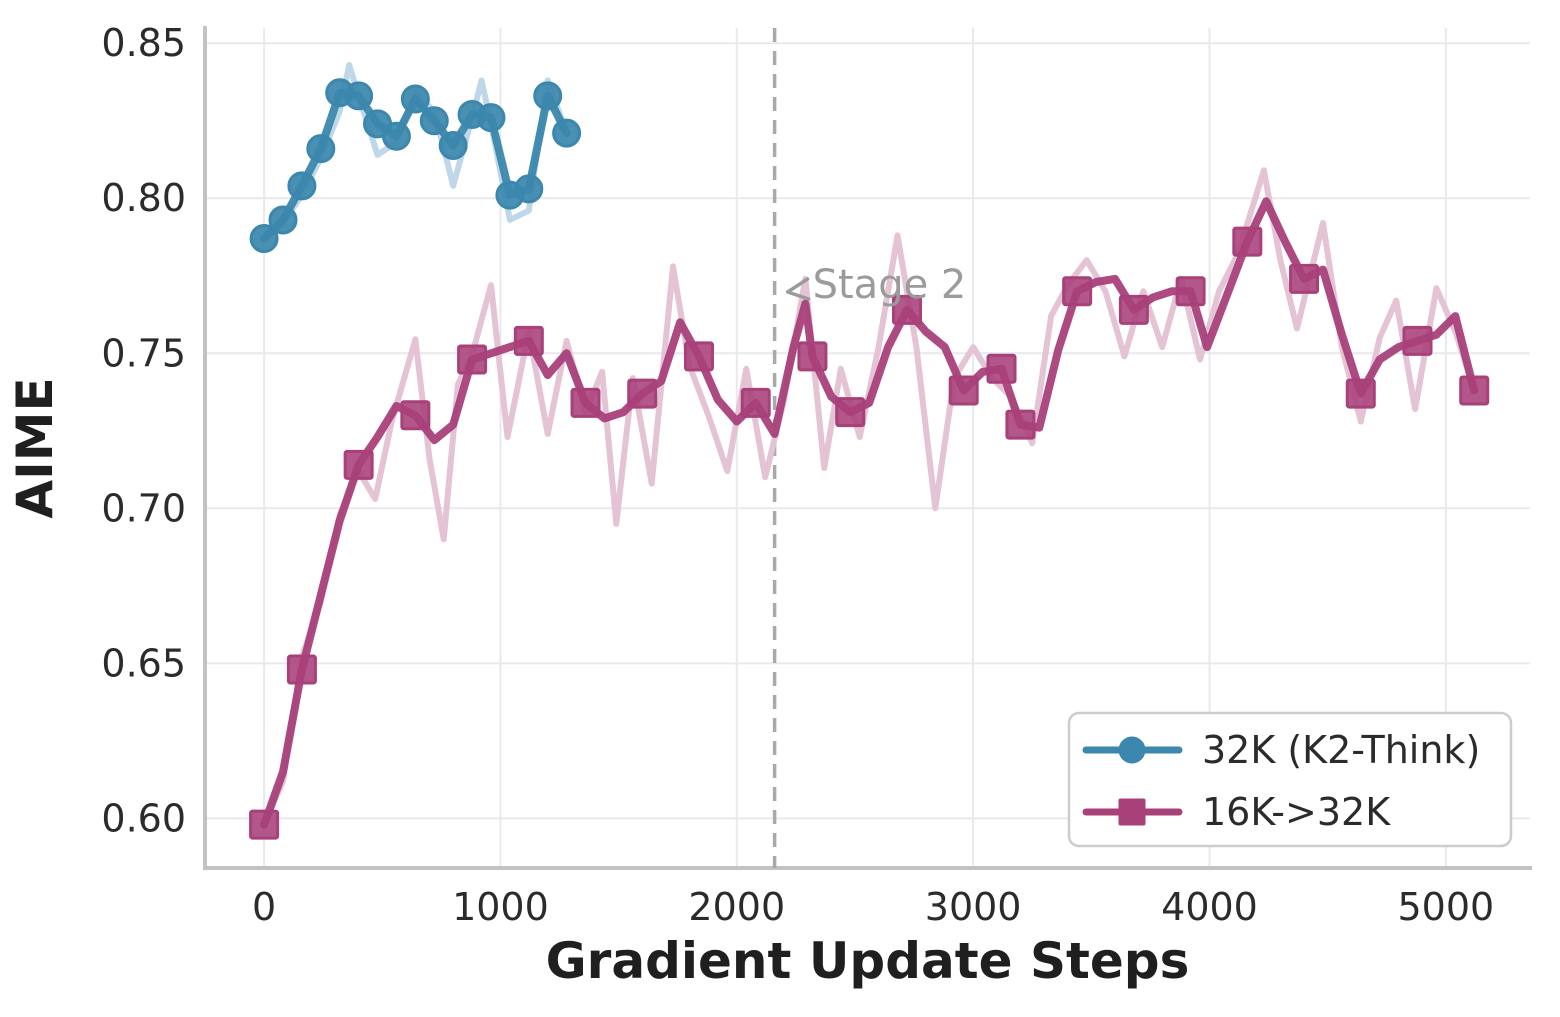 Image resolution: width=1560 pixels, height=1017 pixels. What do you see at coordinates (1209, 907) in the screenshot?
I see `x-tick-label: 4000` at bounding box center [1209, 907].